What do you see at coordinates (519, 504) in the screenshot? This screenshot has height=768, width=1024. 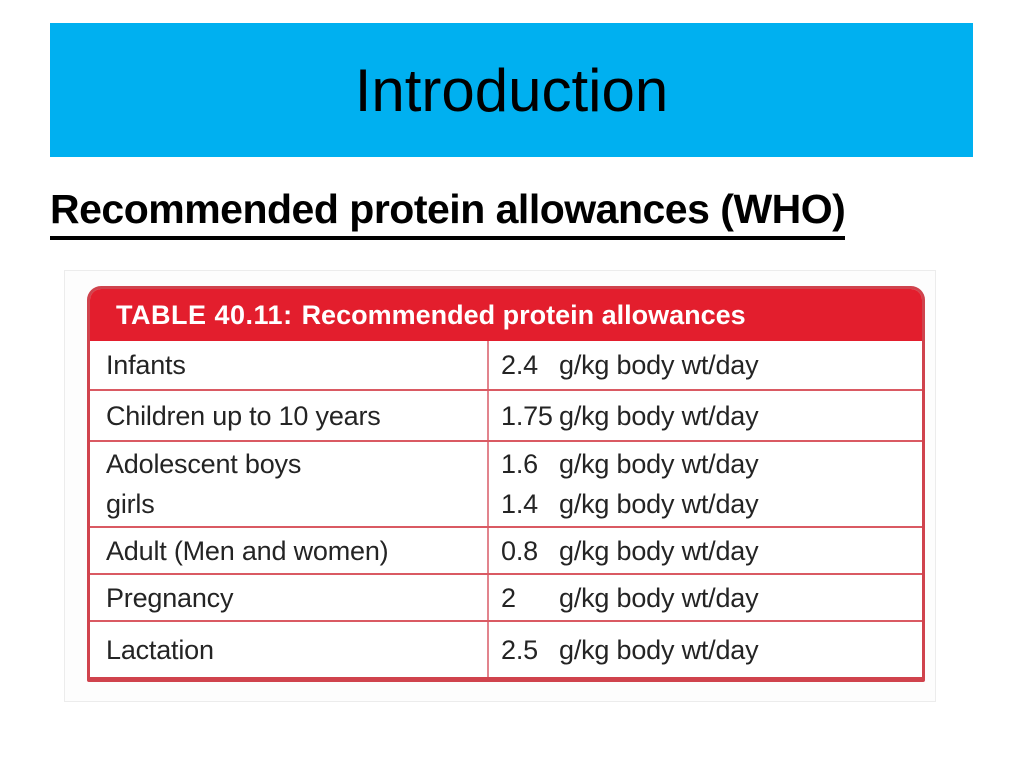 I see `allowance-amount: 1.4` at bounding box center [519, 504].